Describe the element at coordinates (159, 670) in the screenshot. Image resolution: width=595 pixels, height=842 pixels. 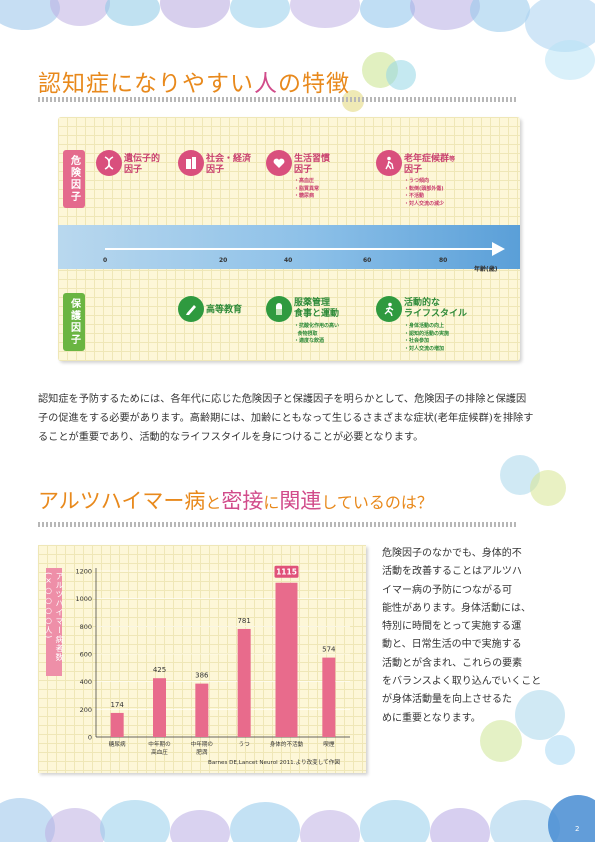
I see `data-label: 425` at that location.